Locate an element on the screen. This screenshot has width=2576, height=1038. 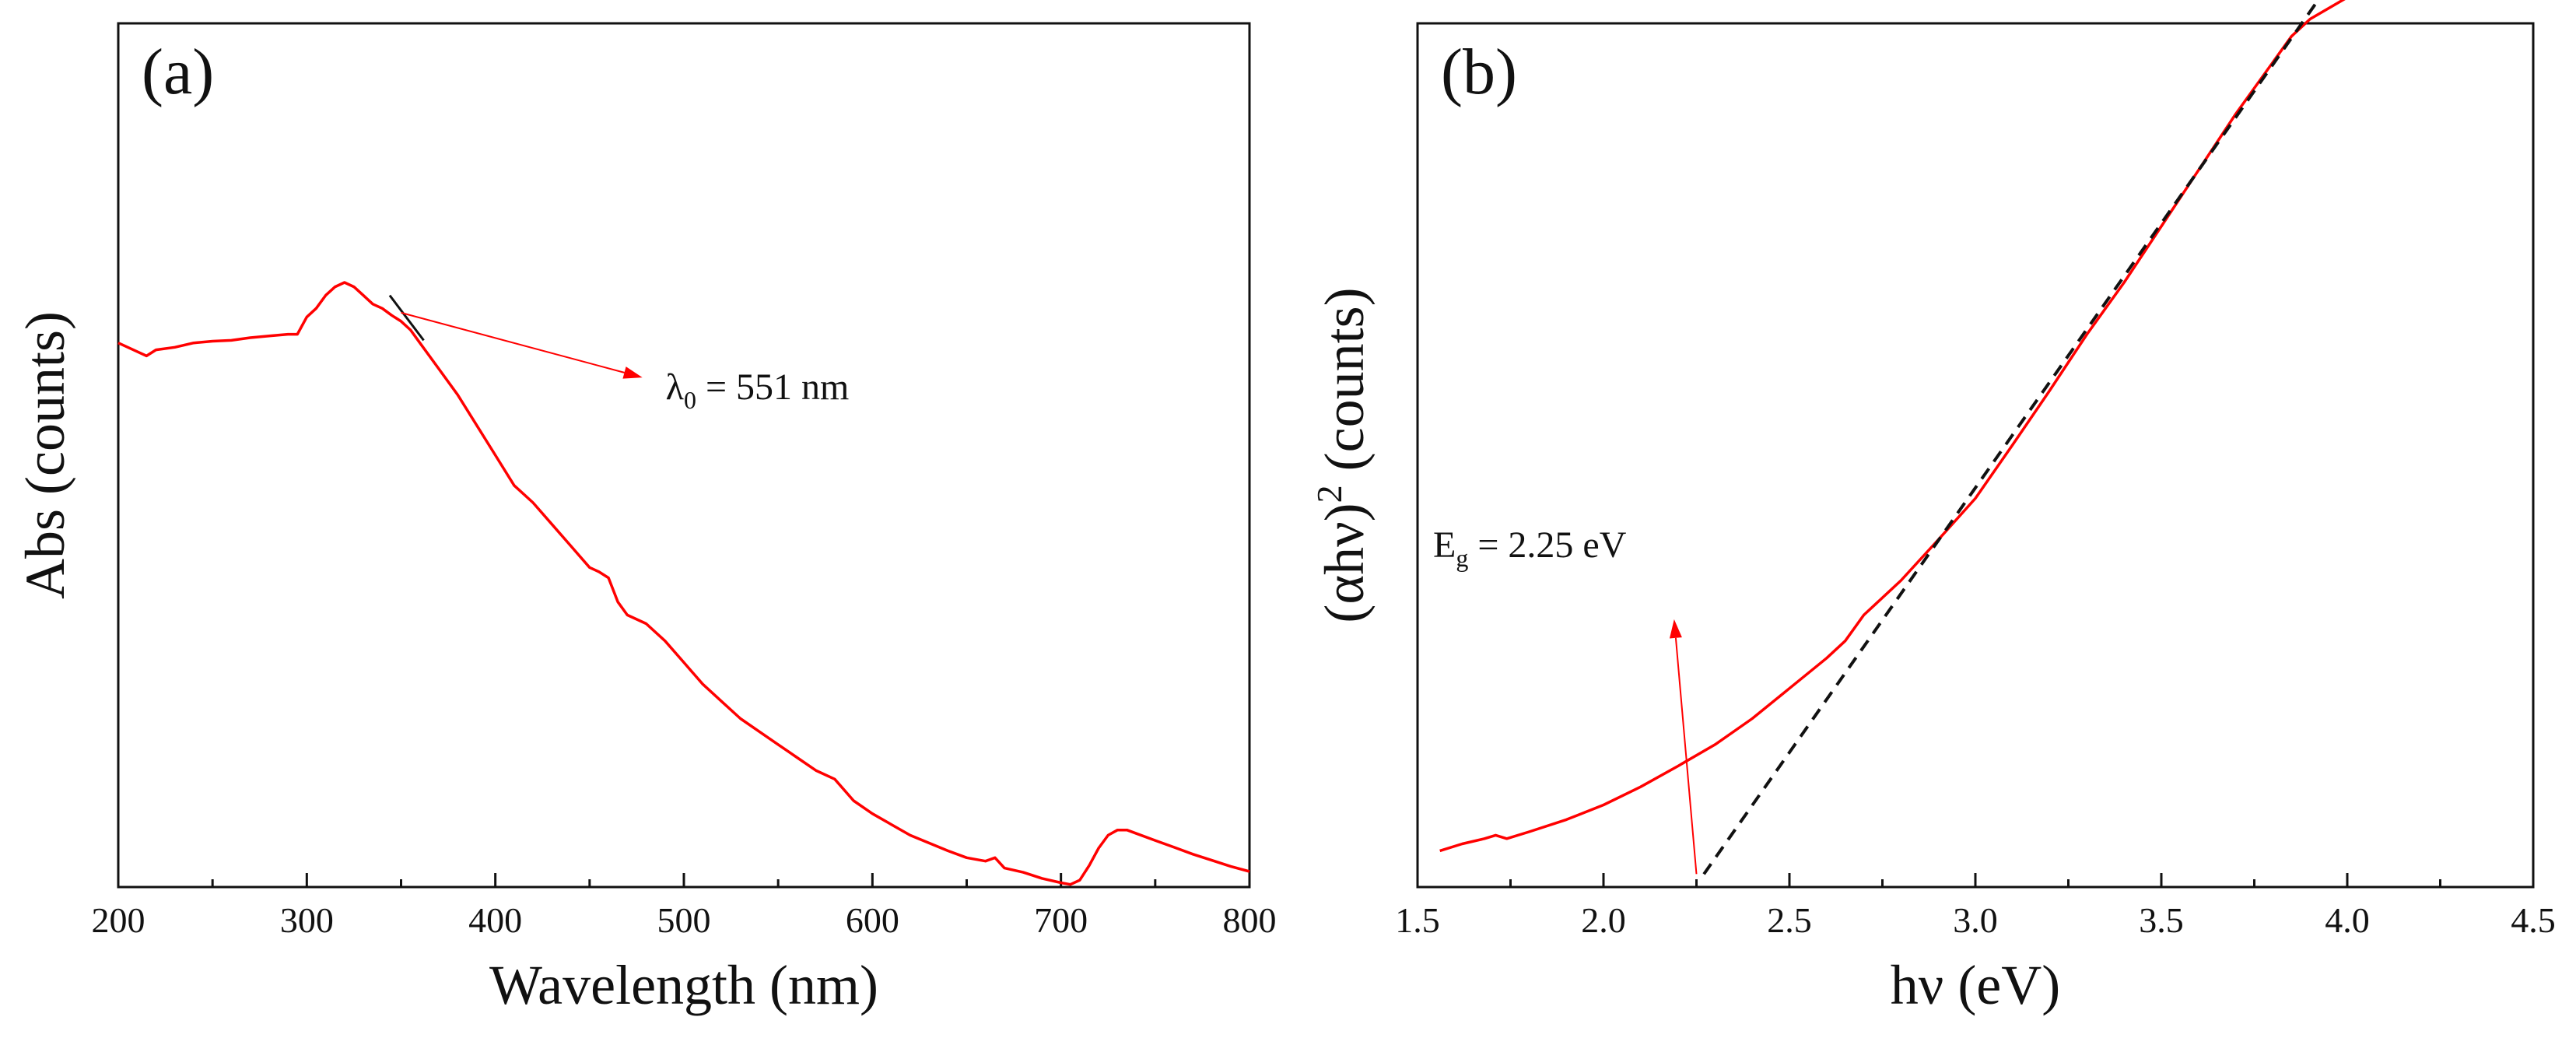
x-tick-label: 600 is located at coordinates (873, 920).